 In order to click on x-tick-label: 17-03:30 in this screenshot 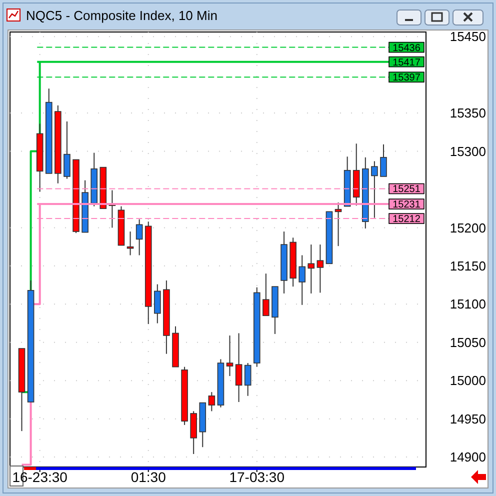, I will do `click(257, 477)`.